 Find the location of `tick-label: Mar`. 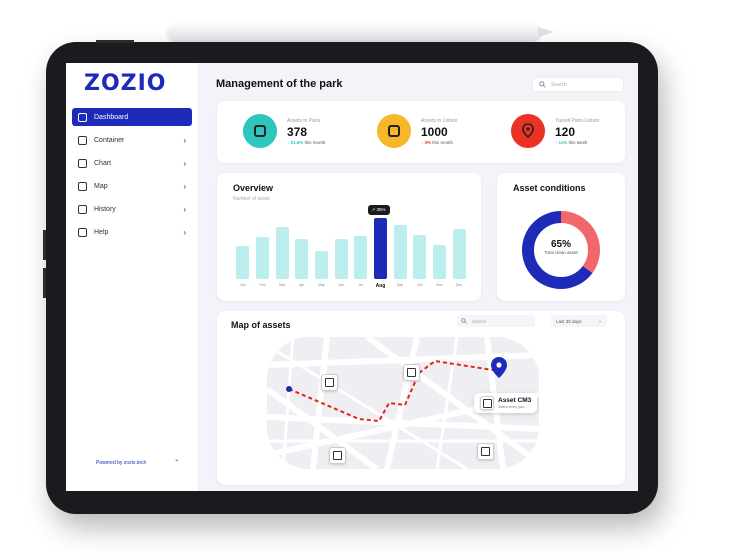

tick-label: Mar is located at coordinates (282, 285).